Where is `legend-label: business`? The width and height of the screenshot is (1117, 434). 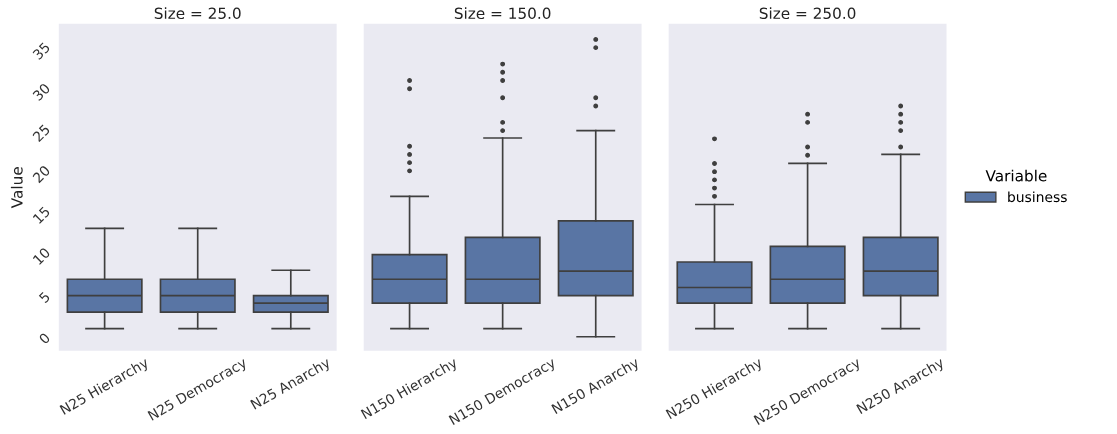
legend-label: business is located at coordinates (1037, 197).